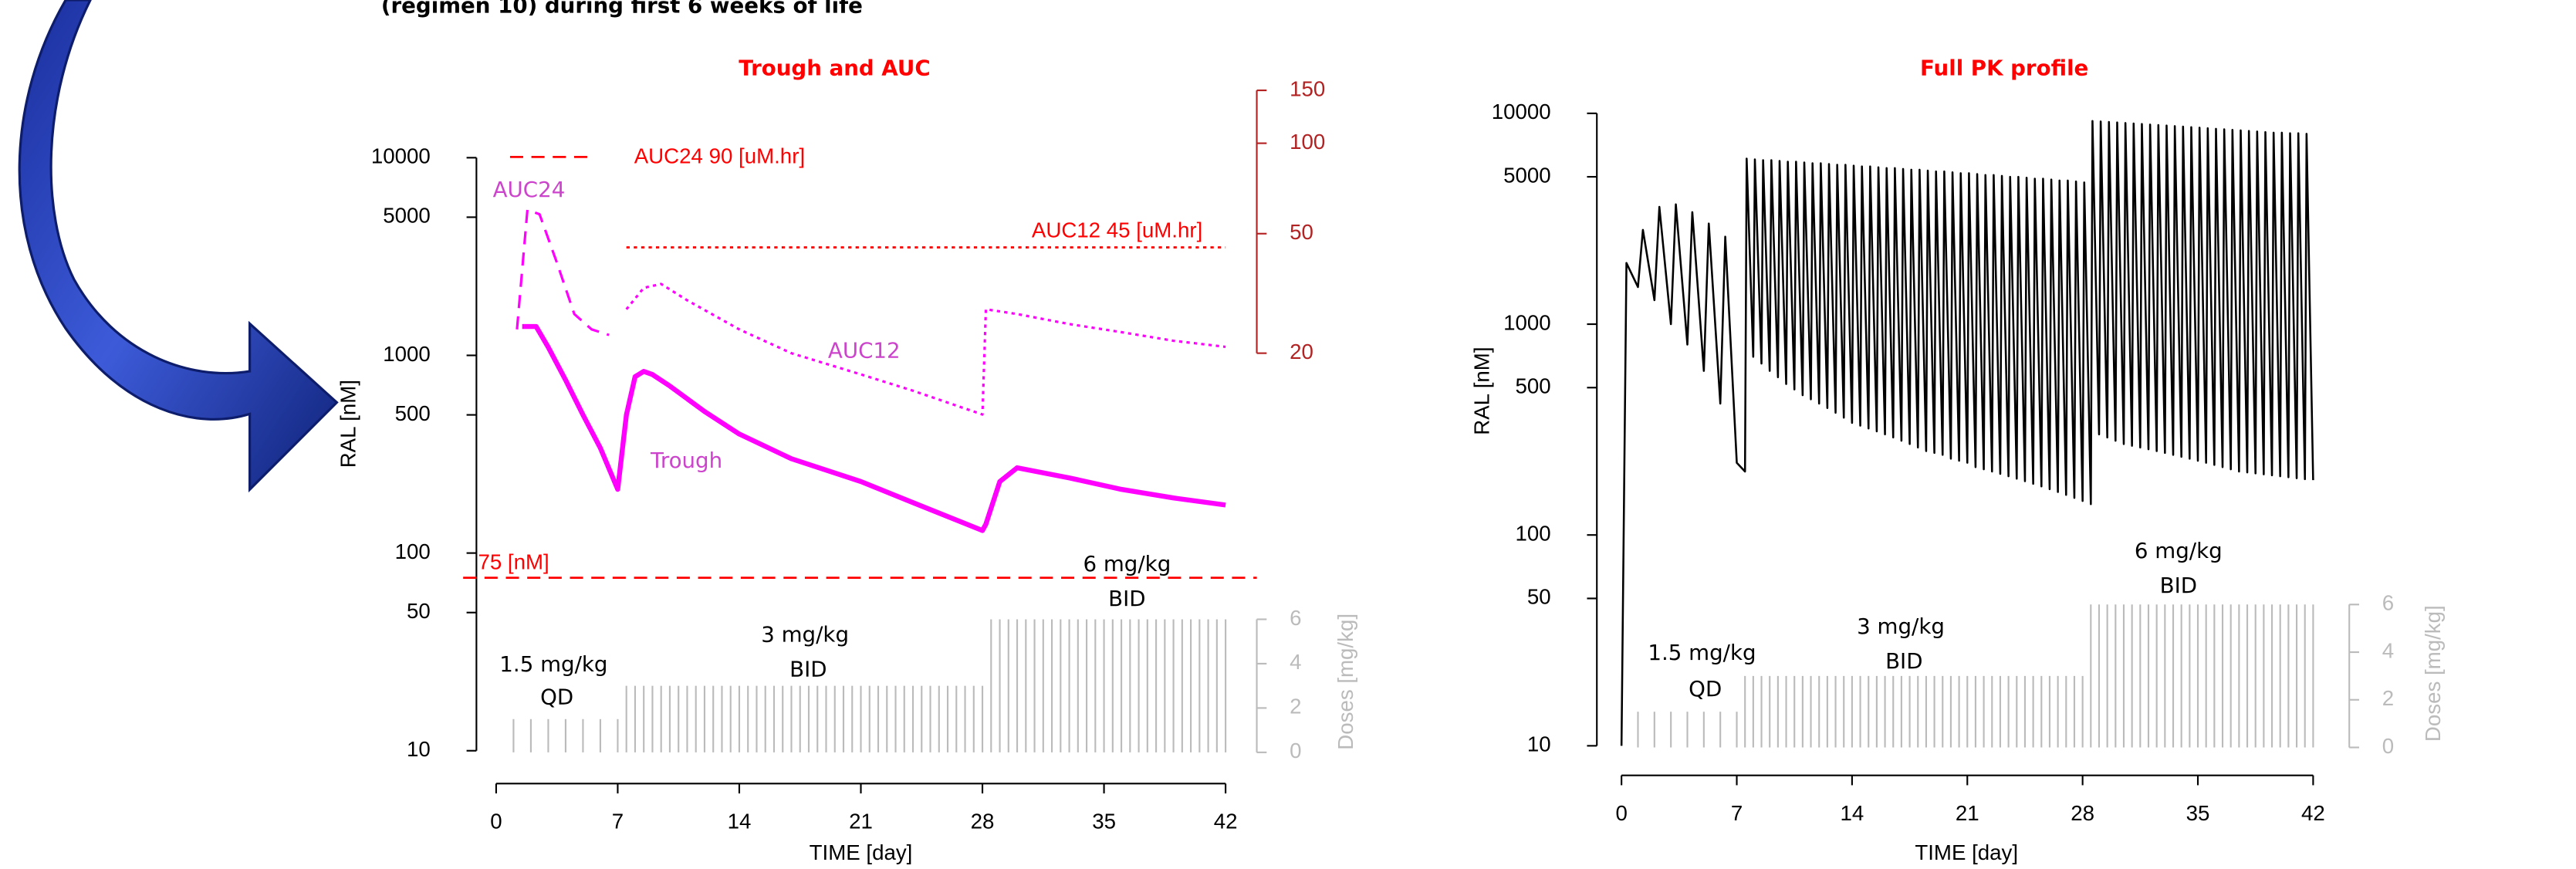 Image resolution: width=2576 pixels, height=869 pixels. I want to click on series-annotation: AUC12, so click(864, 350).